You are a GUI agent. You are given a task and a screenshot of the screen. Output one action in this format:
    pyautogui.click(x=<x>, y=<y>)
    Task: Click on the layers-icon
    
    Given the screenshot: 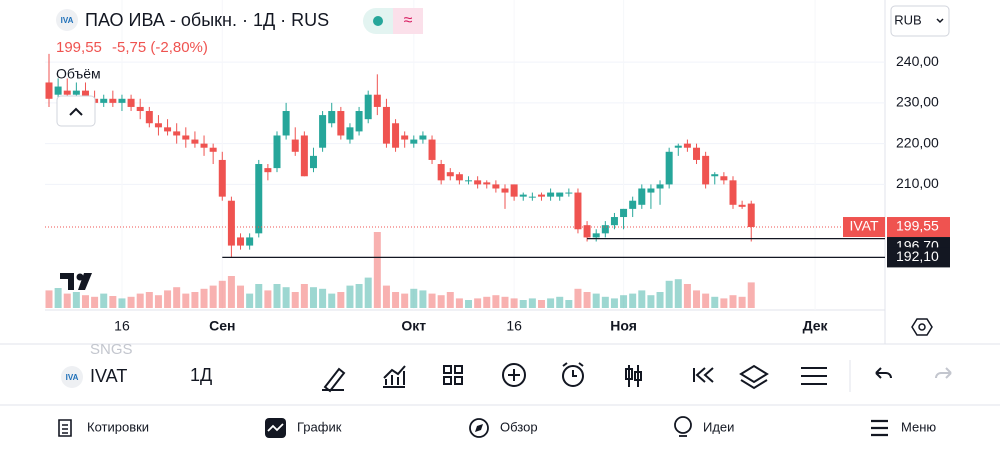 What is the action you would take?
    pyautogui.click(x=754, y=377)
    